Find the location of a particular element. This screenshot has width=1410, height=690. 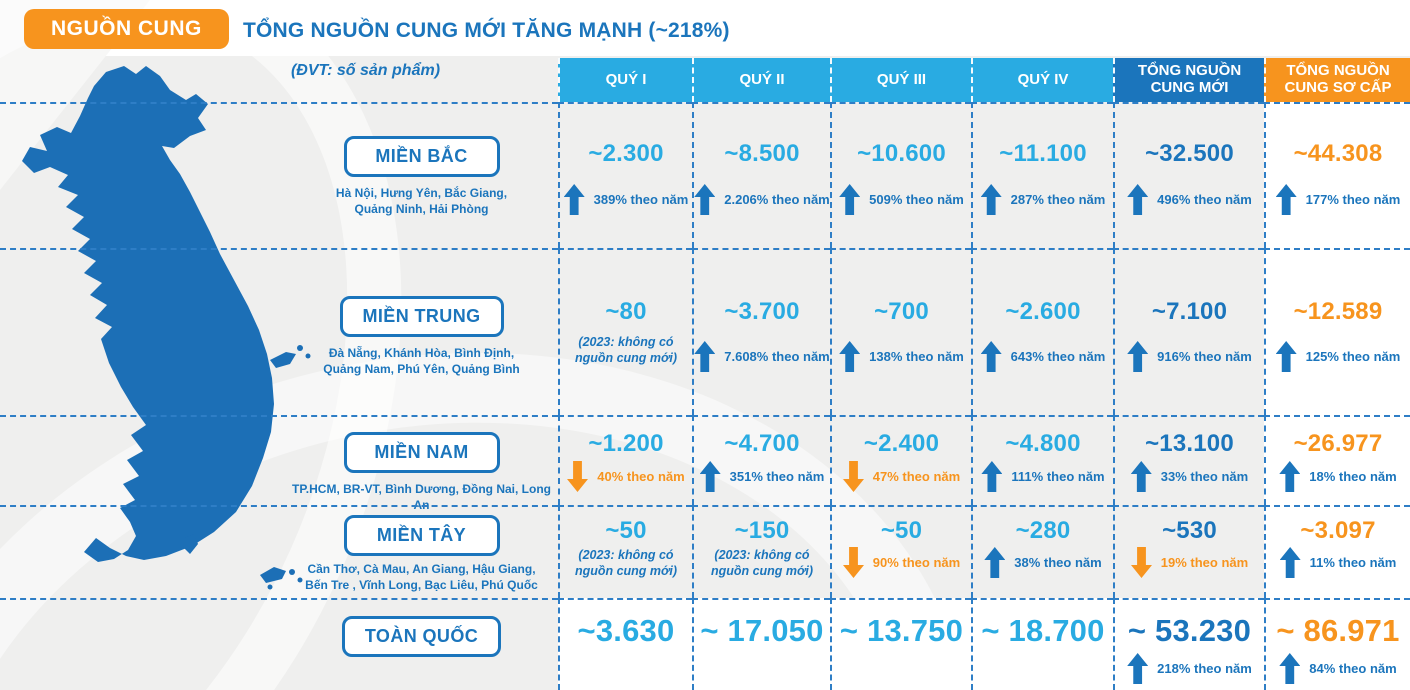

yoy-percent: 218% theo năm is located at coordinates (1204, 668).